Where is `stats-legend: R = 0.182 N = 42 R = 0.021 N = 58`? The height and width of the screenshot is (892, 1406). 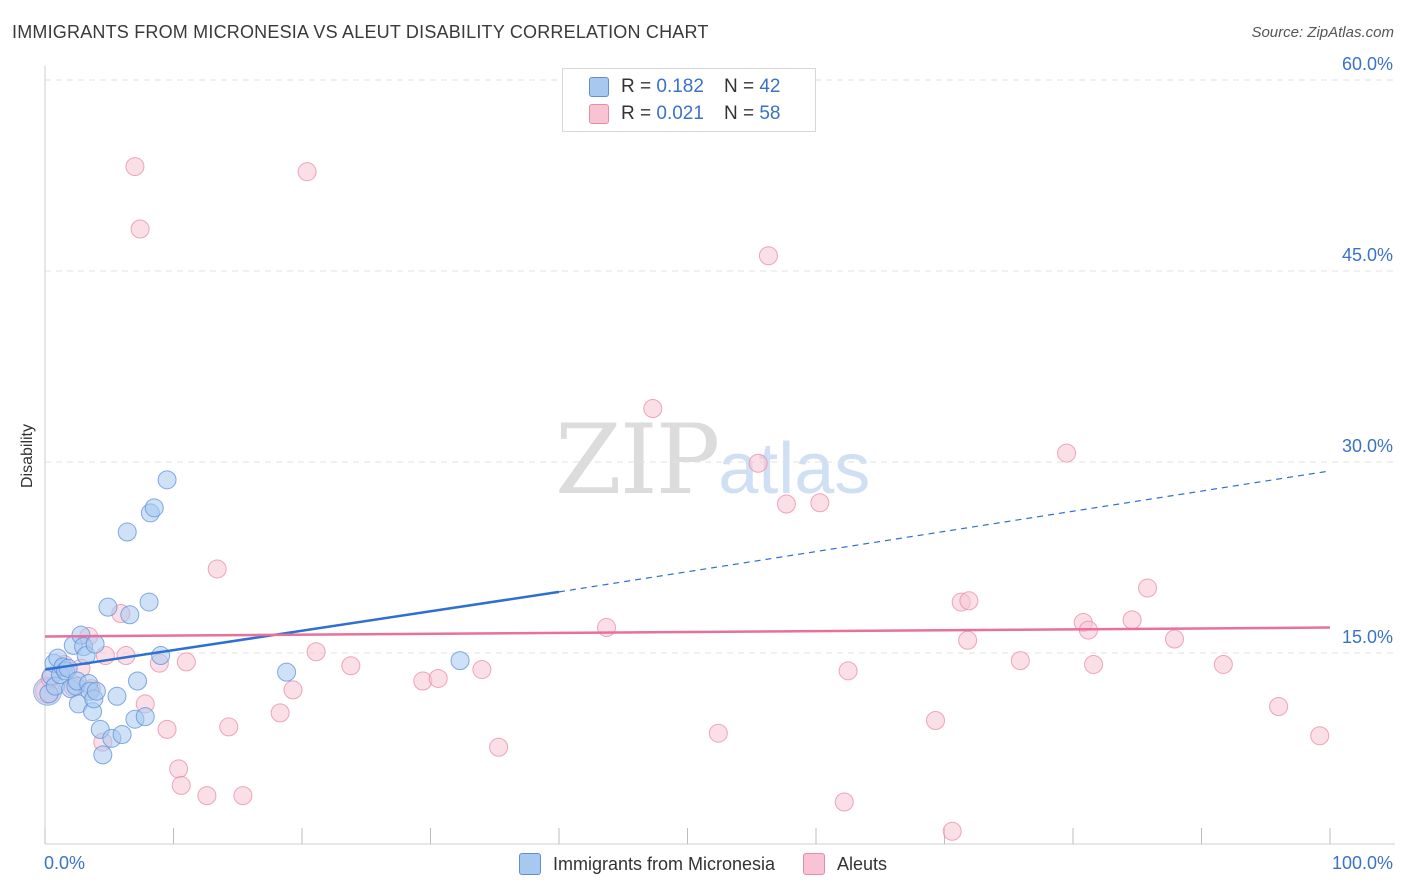 stats-legend: R = 0.182 N = 42 R = 0.021 N = 58 is located at coordinates (689, 100).